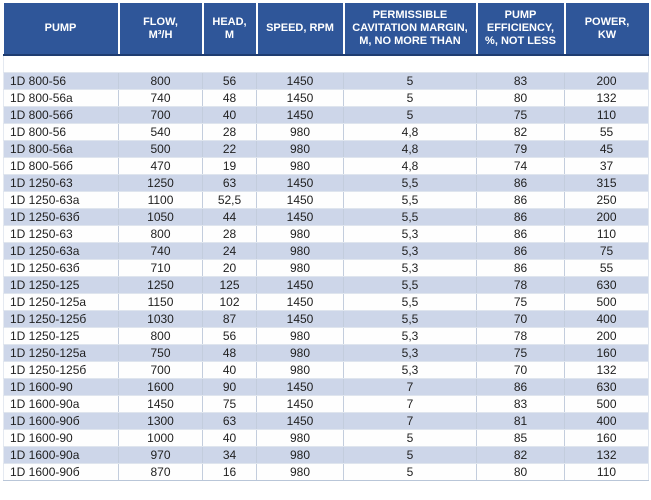  What do you see at coordinates (160, 217) in the screenshot?
I see `value-cell: 1050` at bounding box center [160, 217].